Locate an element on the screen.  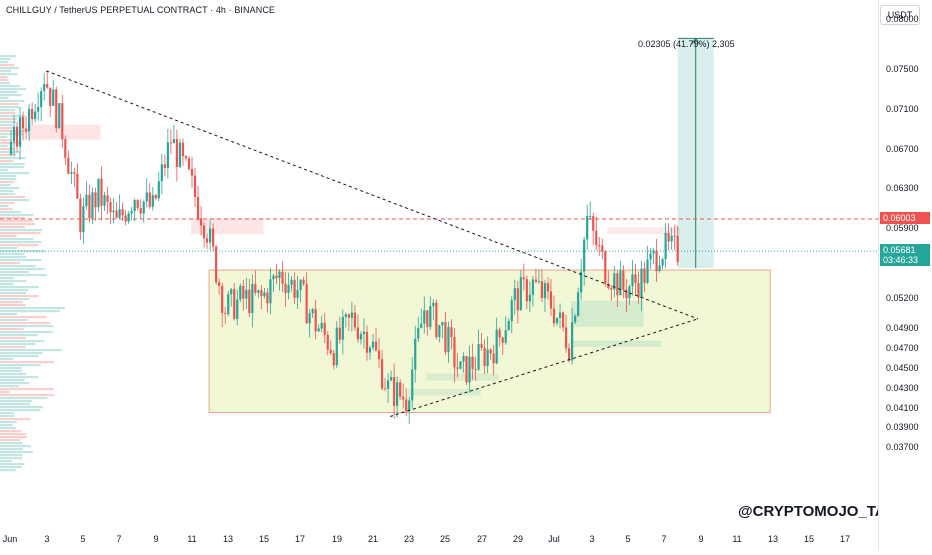
currency-selector: USDT is located at coordinates (900, 15).